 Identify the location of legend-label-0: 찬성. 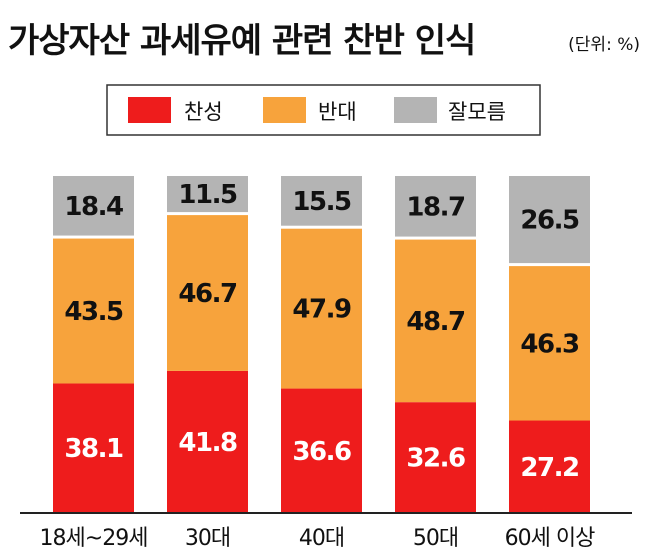
(203, 112).